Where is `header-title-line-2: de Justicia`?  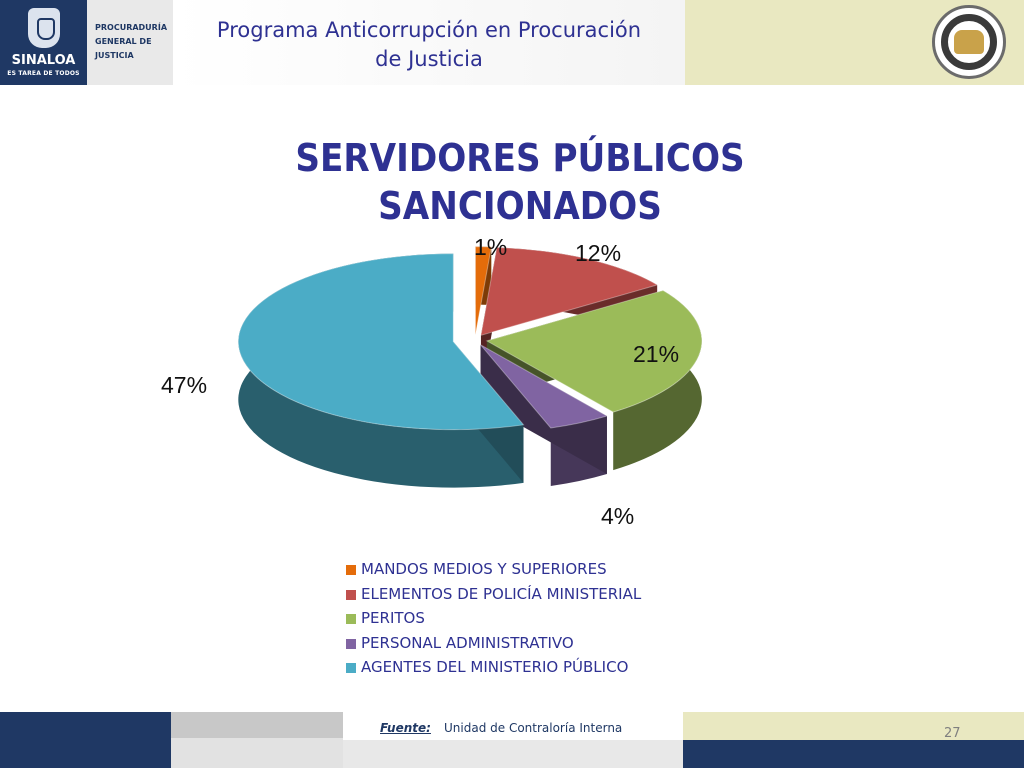
header-title-line-2: de Justicia is located at coordinates (429, 59).